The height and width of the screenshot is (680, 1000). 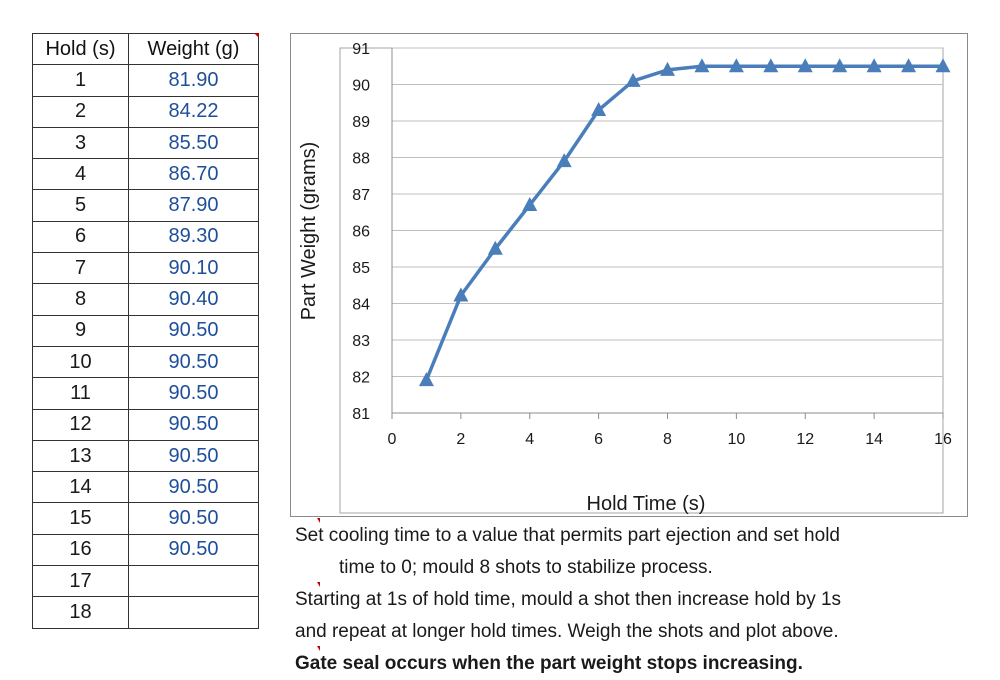 I want to click on y-tick-label: 83, so click(x=361, y=341).